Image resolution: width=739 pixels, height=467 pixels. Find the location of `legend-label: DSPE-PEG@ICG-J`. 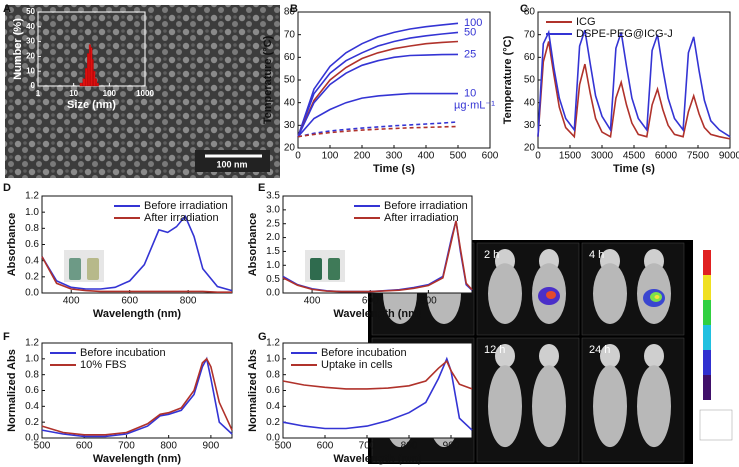

legend-label: DSPE-PEG@ICG-J is located at coordinates (624, 34).